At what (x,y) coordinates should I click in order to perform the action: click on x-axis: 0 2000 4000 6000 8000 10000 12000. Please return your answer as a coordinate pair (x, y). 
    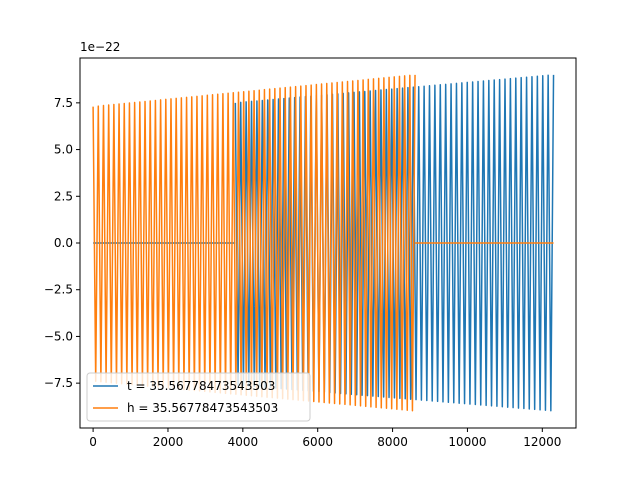
    Looking at the image, I should click on (325, 438).